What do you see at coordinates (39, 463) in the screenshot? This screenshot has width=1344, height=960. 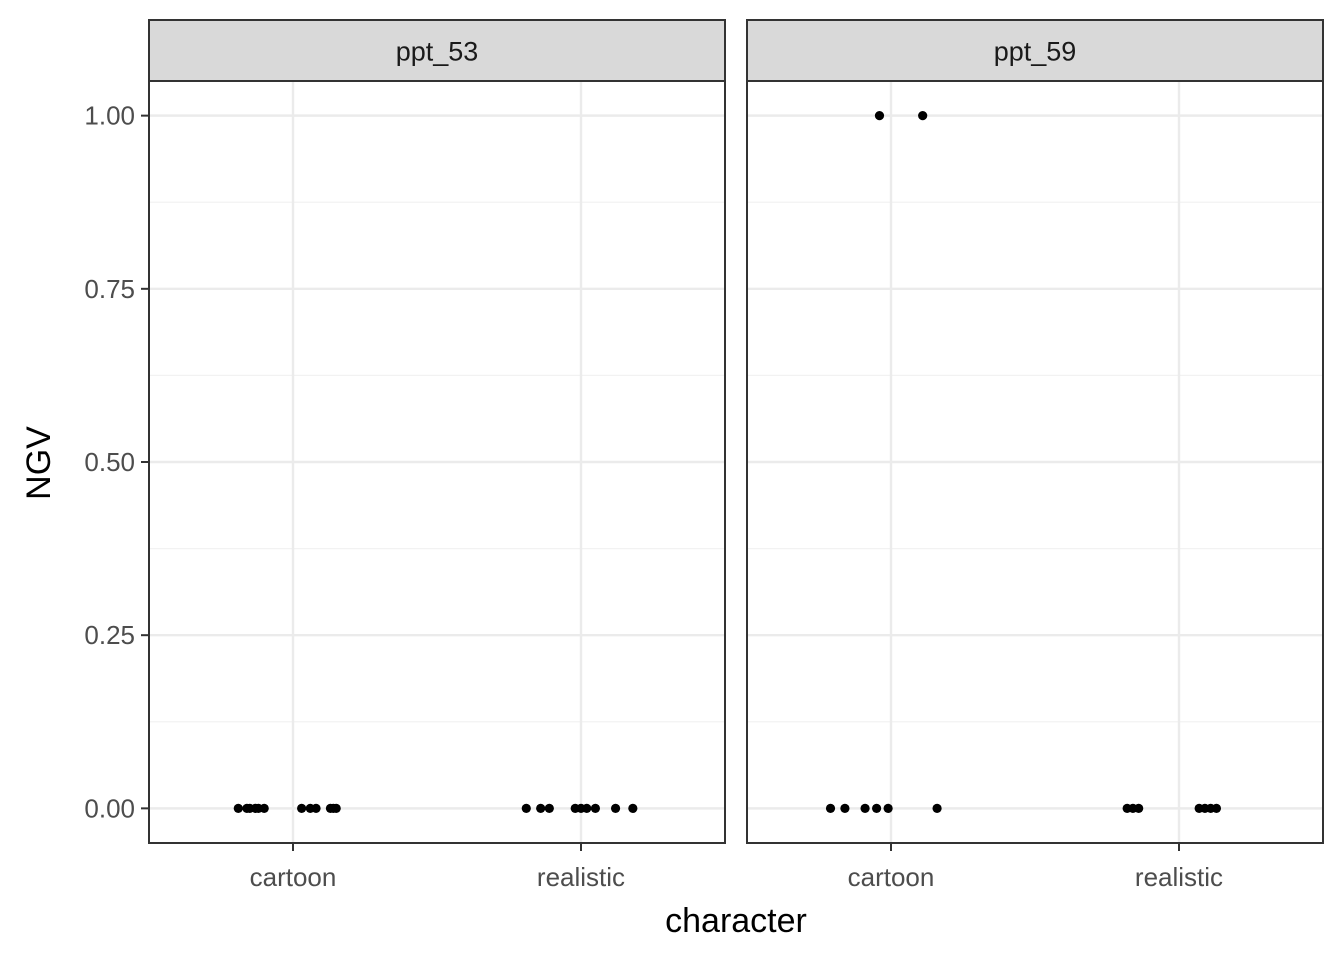 I see `y-axis-title: NGV` at bounding box center [39, 463].